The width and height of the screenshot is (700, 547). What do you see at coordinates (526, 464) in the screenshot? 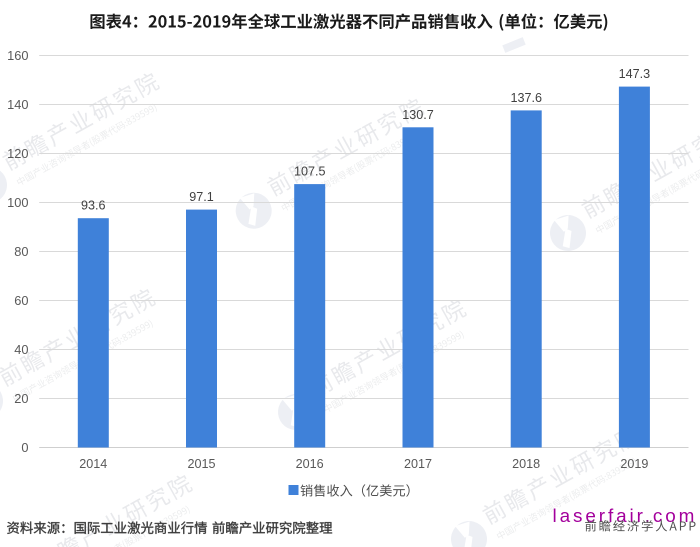
I see `svg-text: 2018` at bounding box center [526, 464].